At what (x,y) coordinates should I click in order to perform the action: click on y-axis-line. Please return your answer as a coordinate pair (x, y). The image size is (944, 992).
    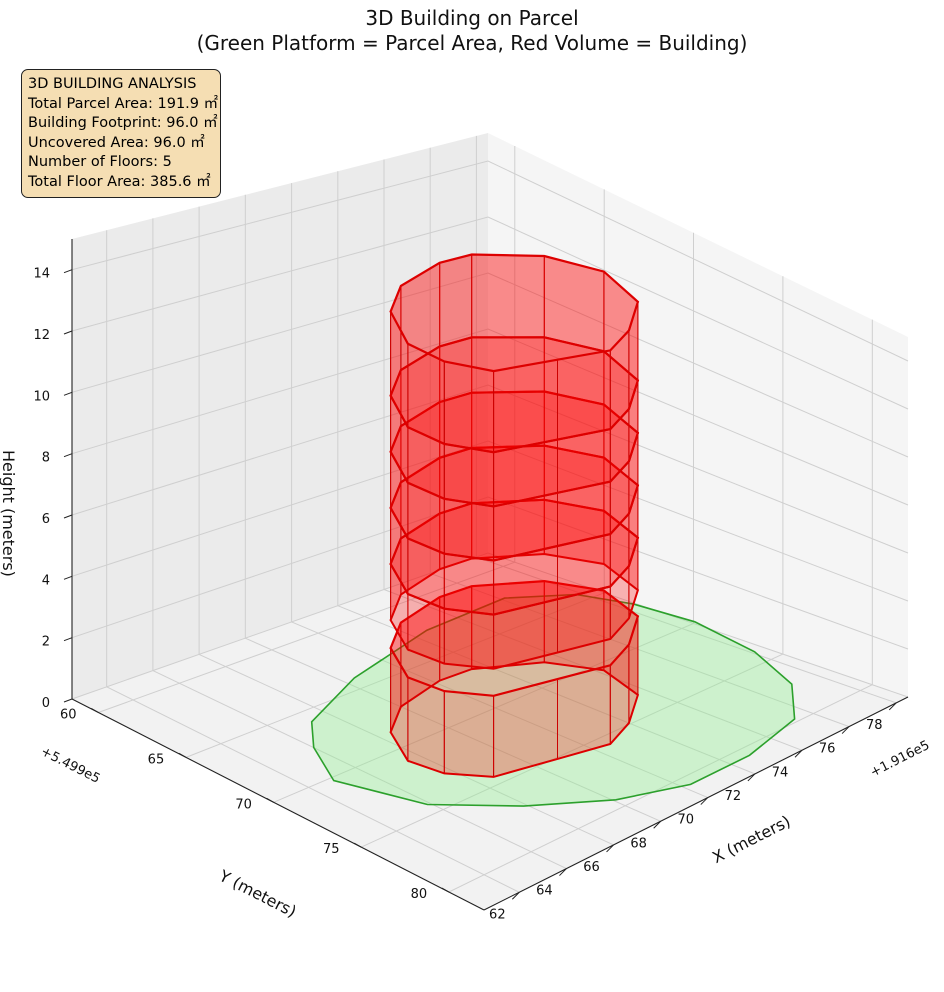
    Looking at the image, I should click on (278, 804).